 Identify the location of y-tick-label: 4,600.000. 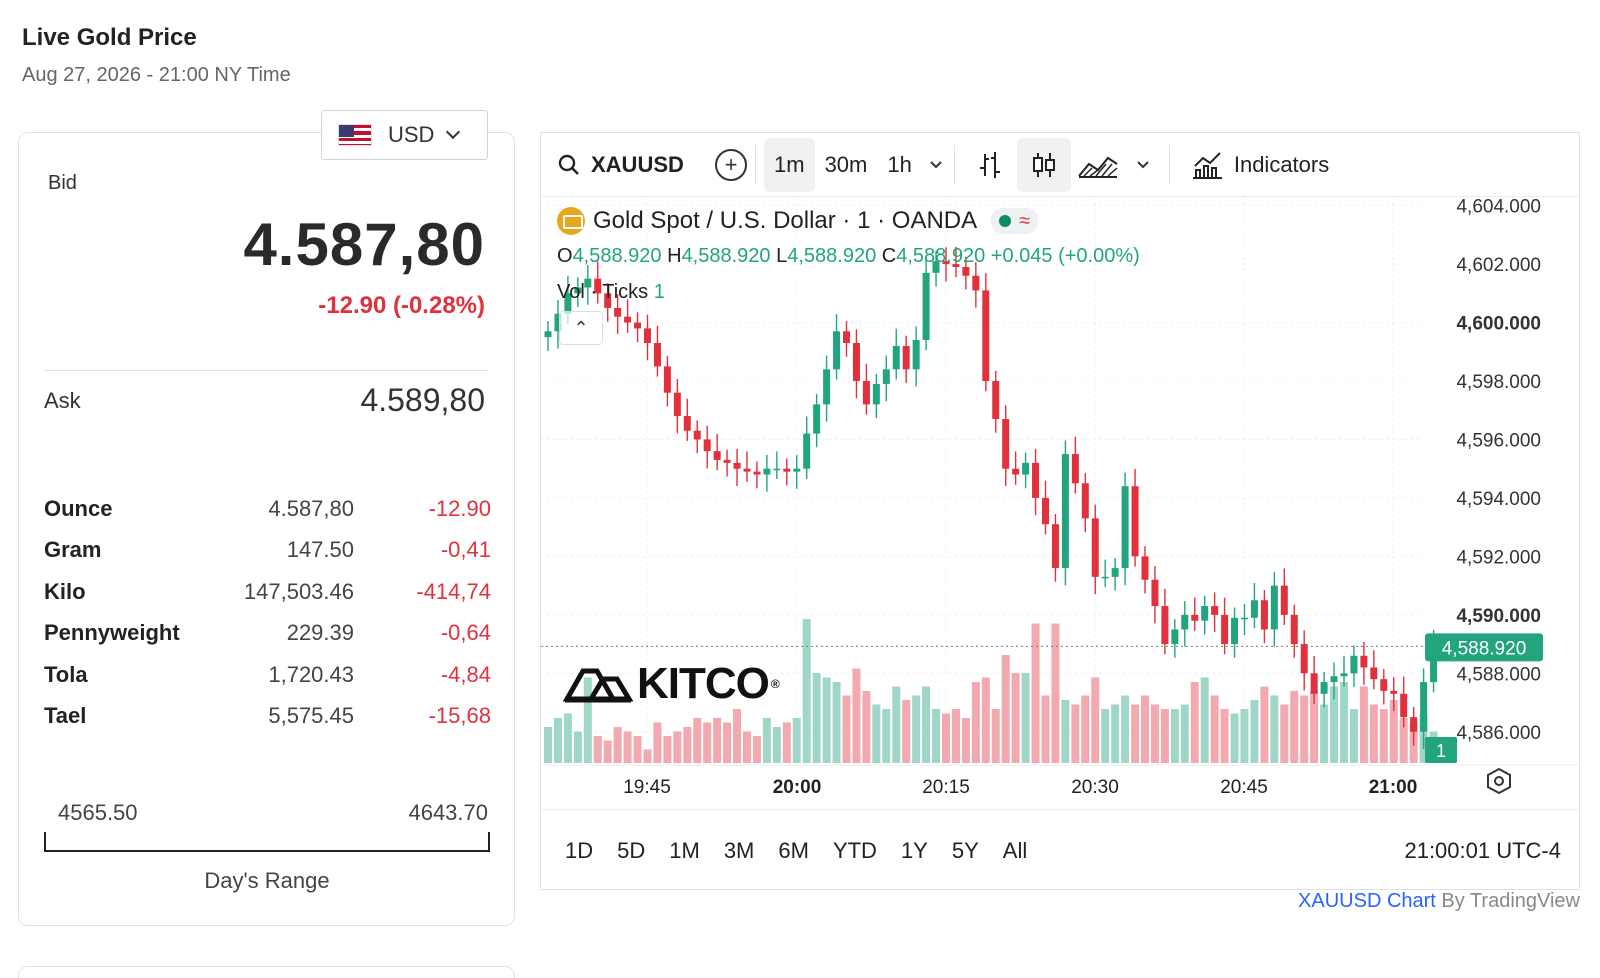
(1498, 324).